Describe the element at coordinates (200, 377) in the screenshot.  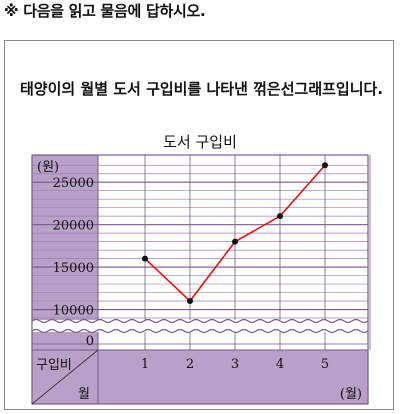
I see `x-axis-panel` at that location.